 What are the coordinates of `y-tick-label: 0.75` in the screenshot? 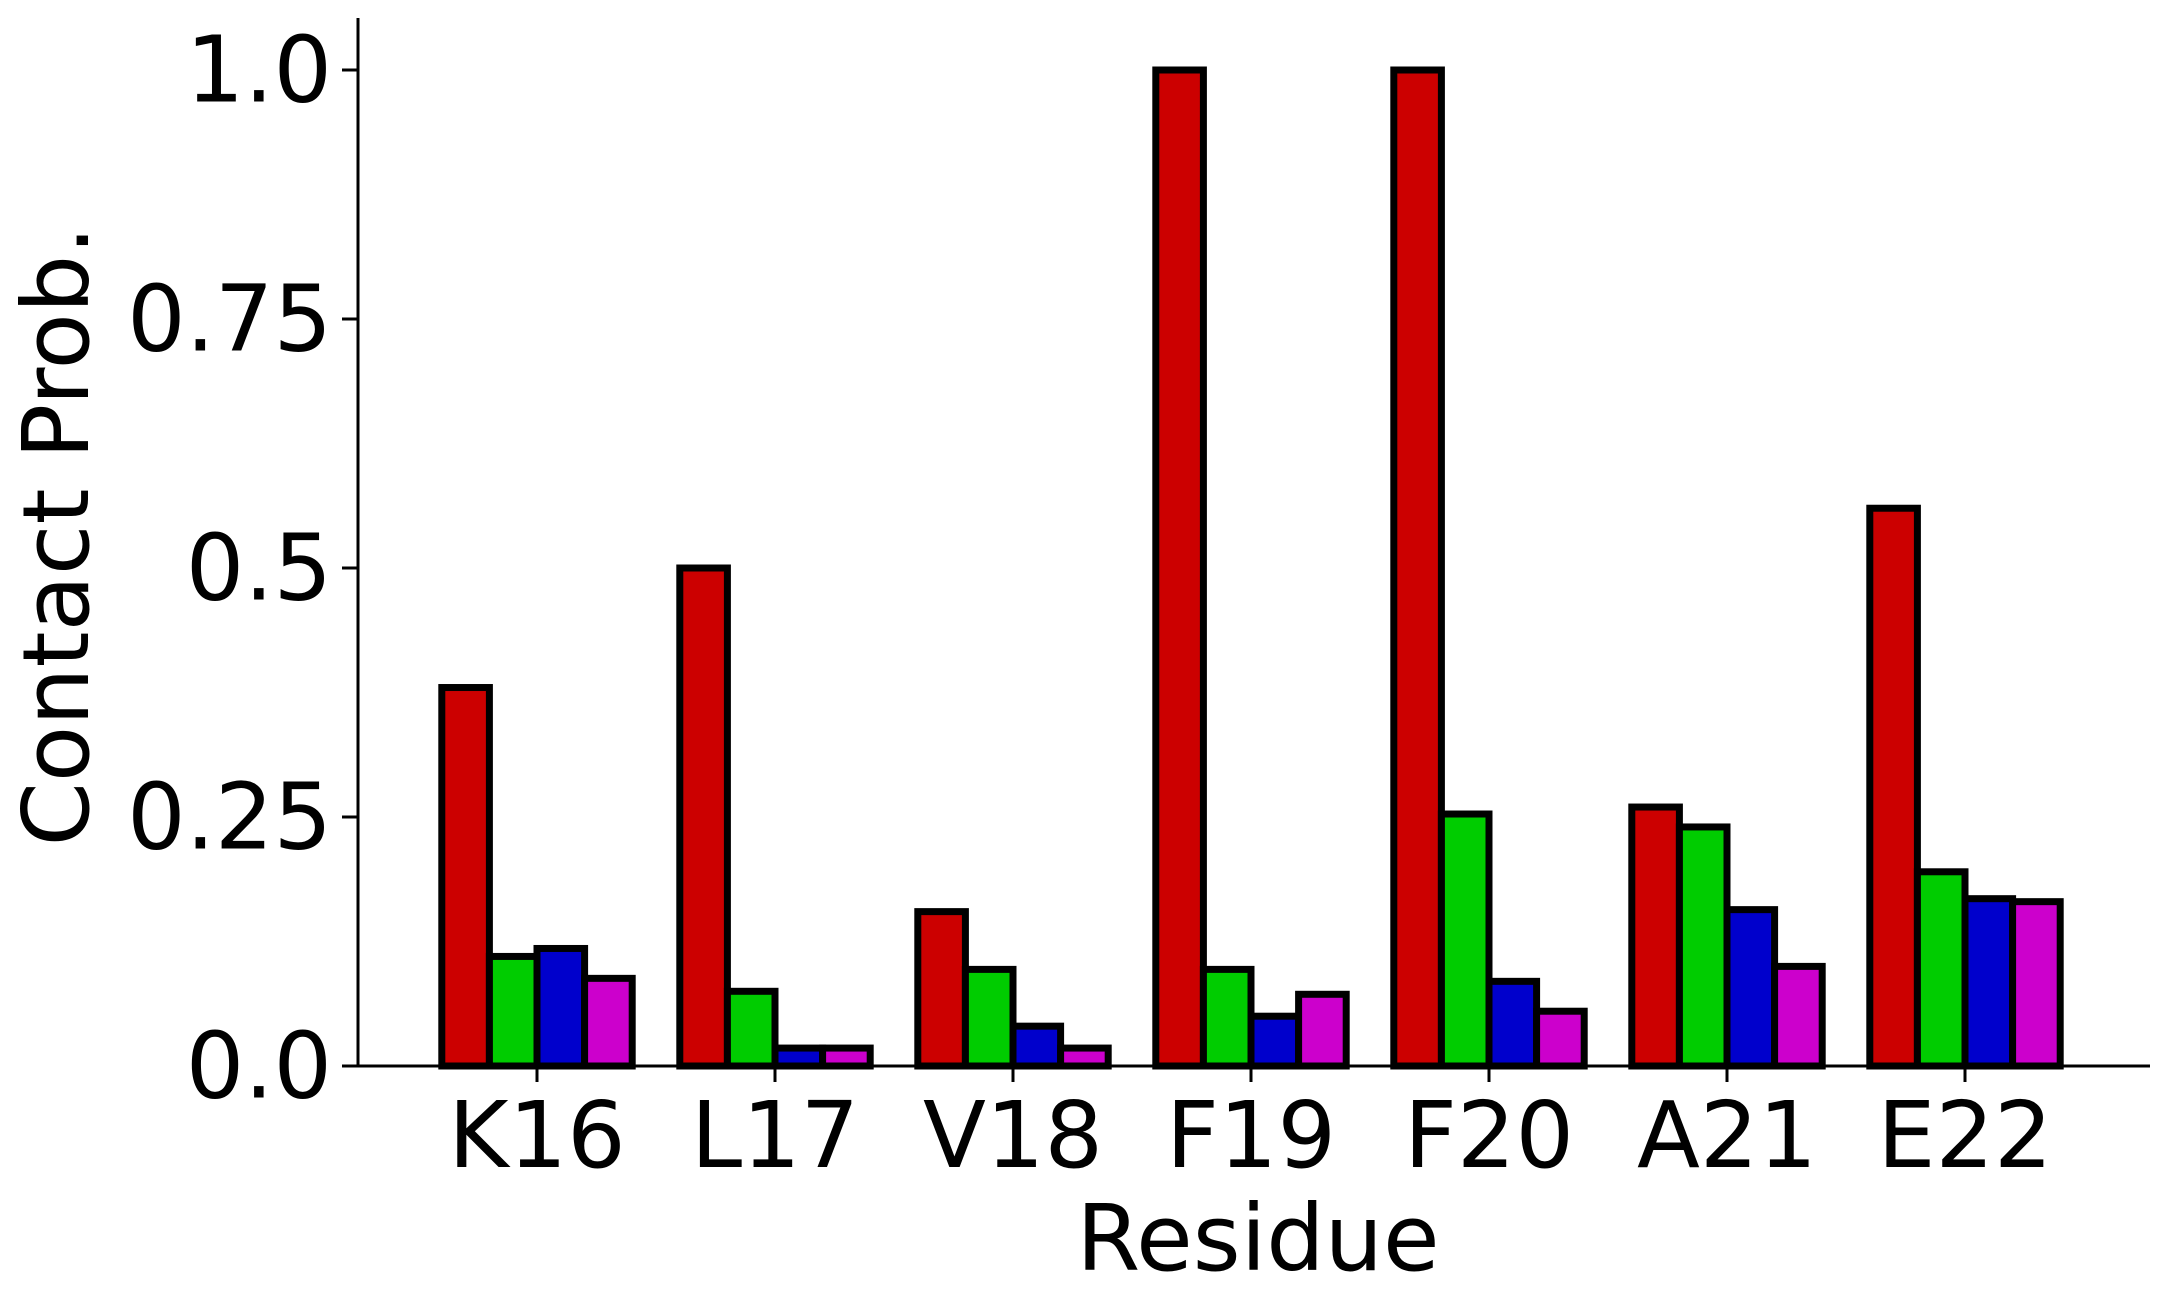 It's located at (229, 319).